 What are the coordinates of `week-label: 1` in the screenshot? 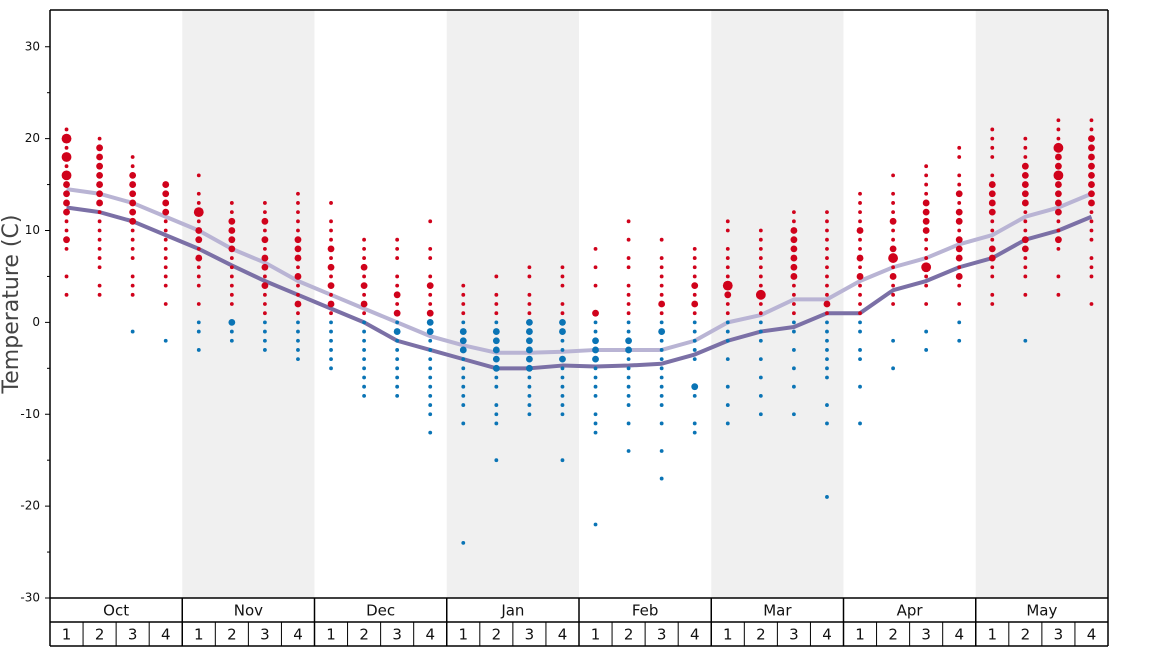 It's located at (331, 635).